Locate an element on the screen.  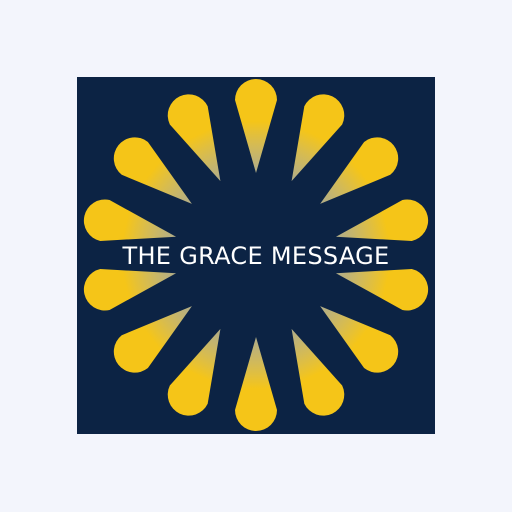
logo-title: THE GRACE MESSAGE is located at coordinates (256, 256).